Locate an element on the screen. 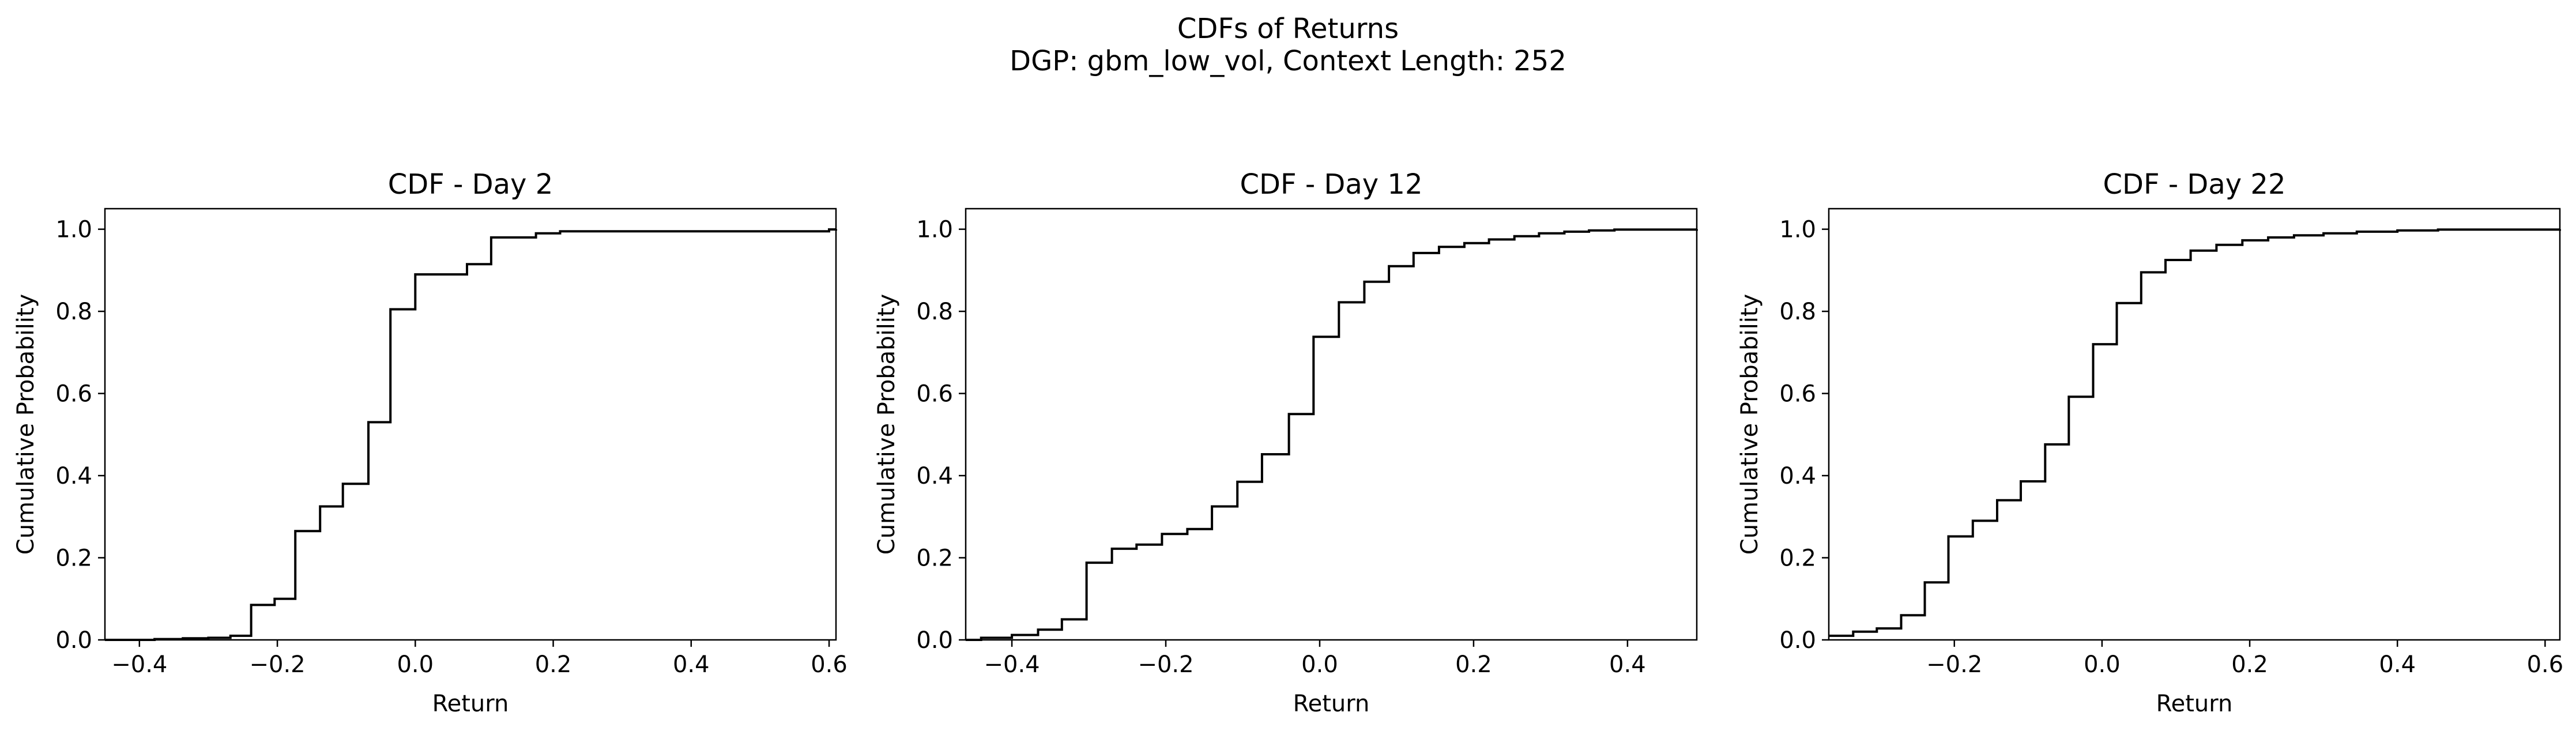 The height and width of the screenshot is (735, 2576). figure-subtitle: DGP: gbm_low_vol, Context Length: 252 is located at coordinates (1288, 61).